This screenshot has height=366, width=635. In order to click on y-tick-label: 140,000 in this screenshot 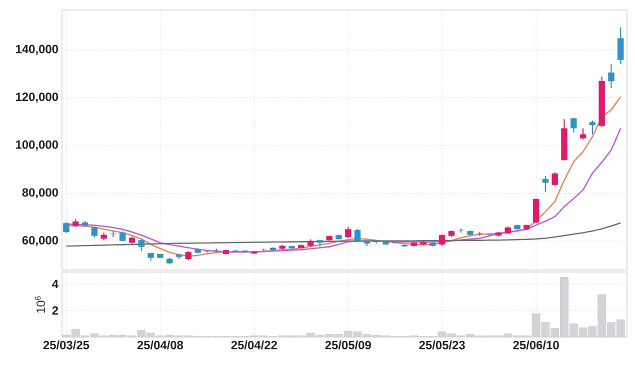, I will do `click(37, 49)`.